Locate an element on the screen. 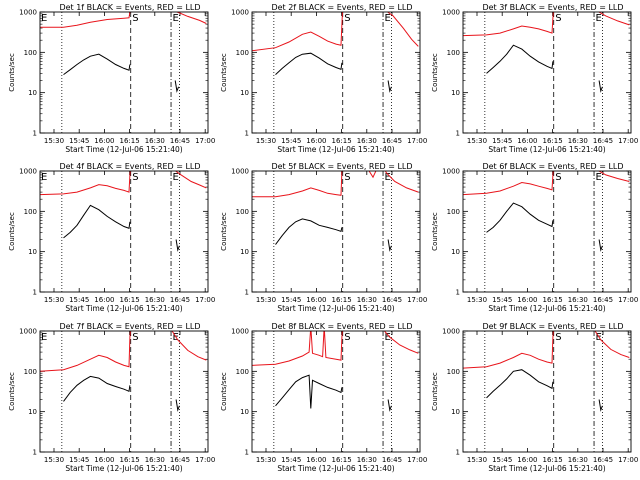 This screenshot has height=480, width=640. panel-title: Det 8f BLACK = Events, RED = LLD is located at coordinates (341, 326).